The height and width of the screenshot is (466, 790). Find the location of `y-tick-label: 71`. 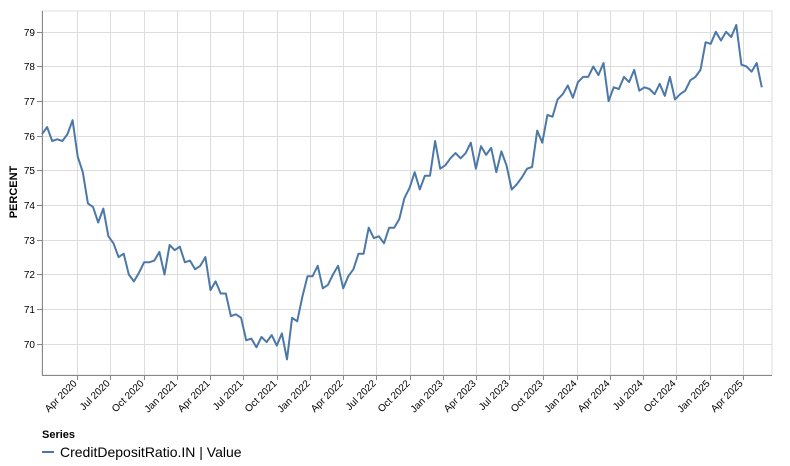

y-tick-label: 71 is located at coordinates (30, 310).